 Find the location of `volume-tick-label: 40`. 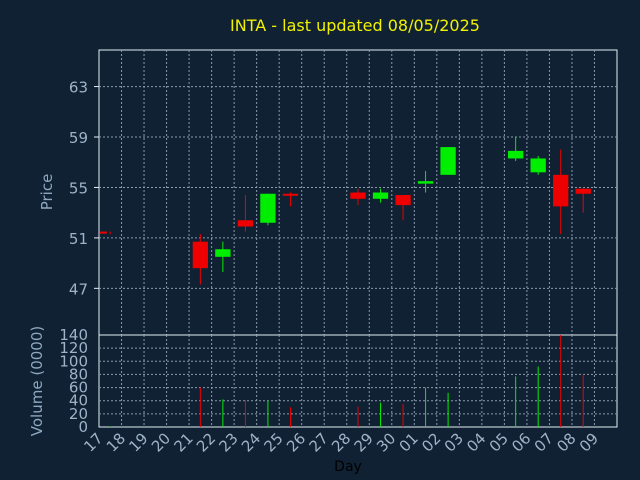

volume-tick-label: 40 is located at coordinates (78, 401).